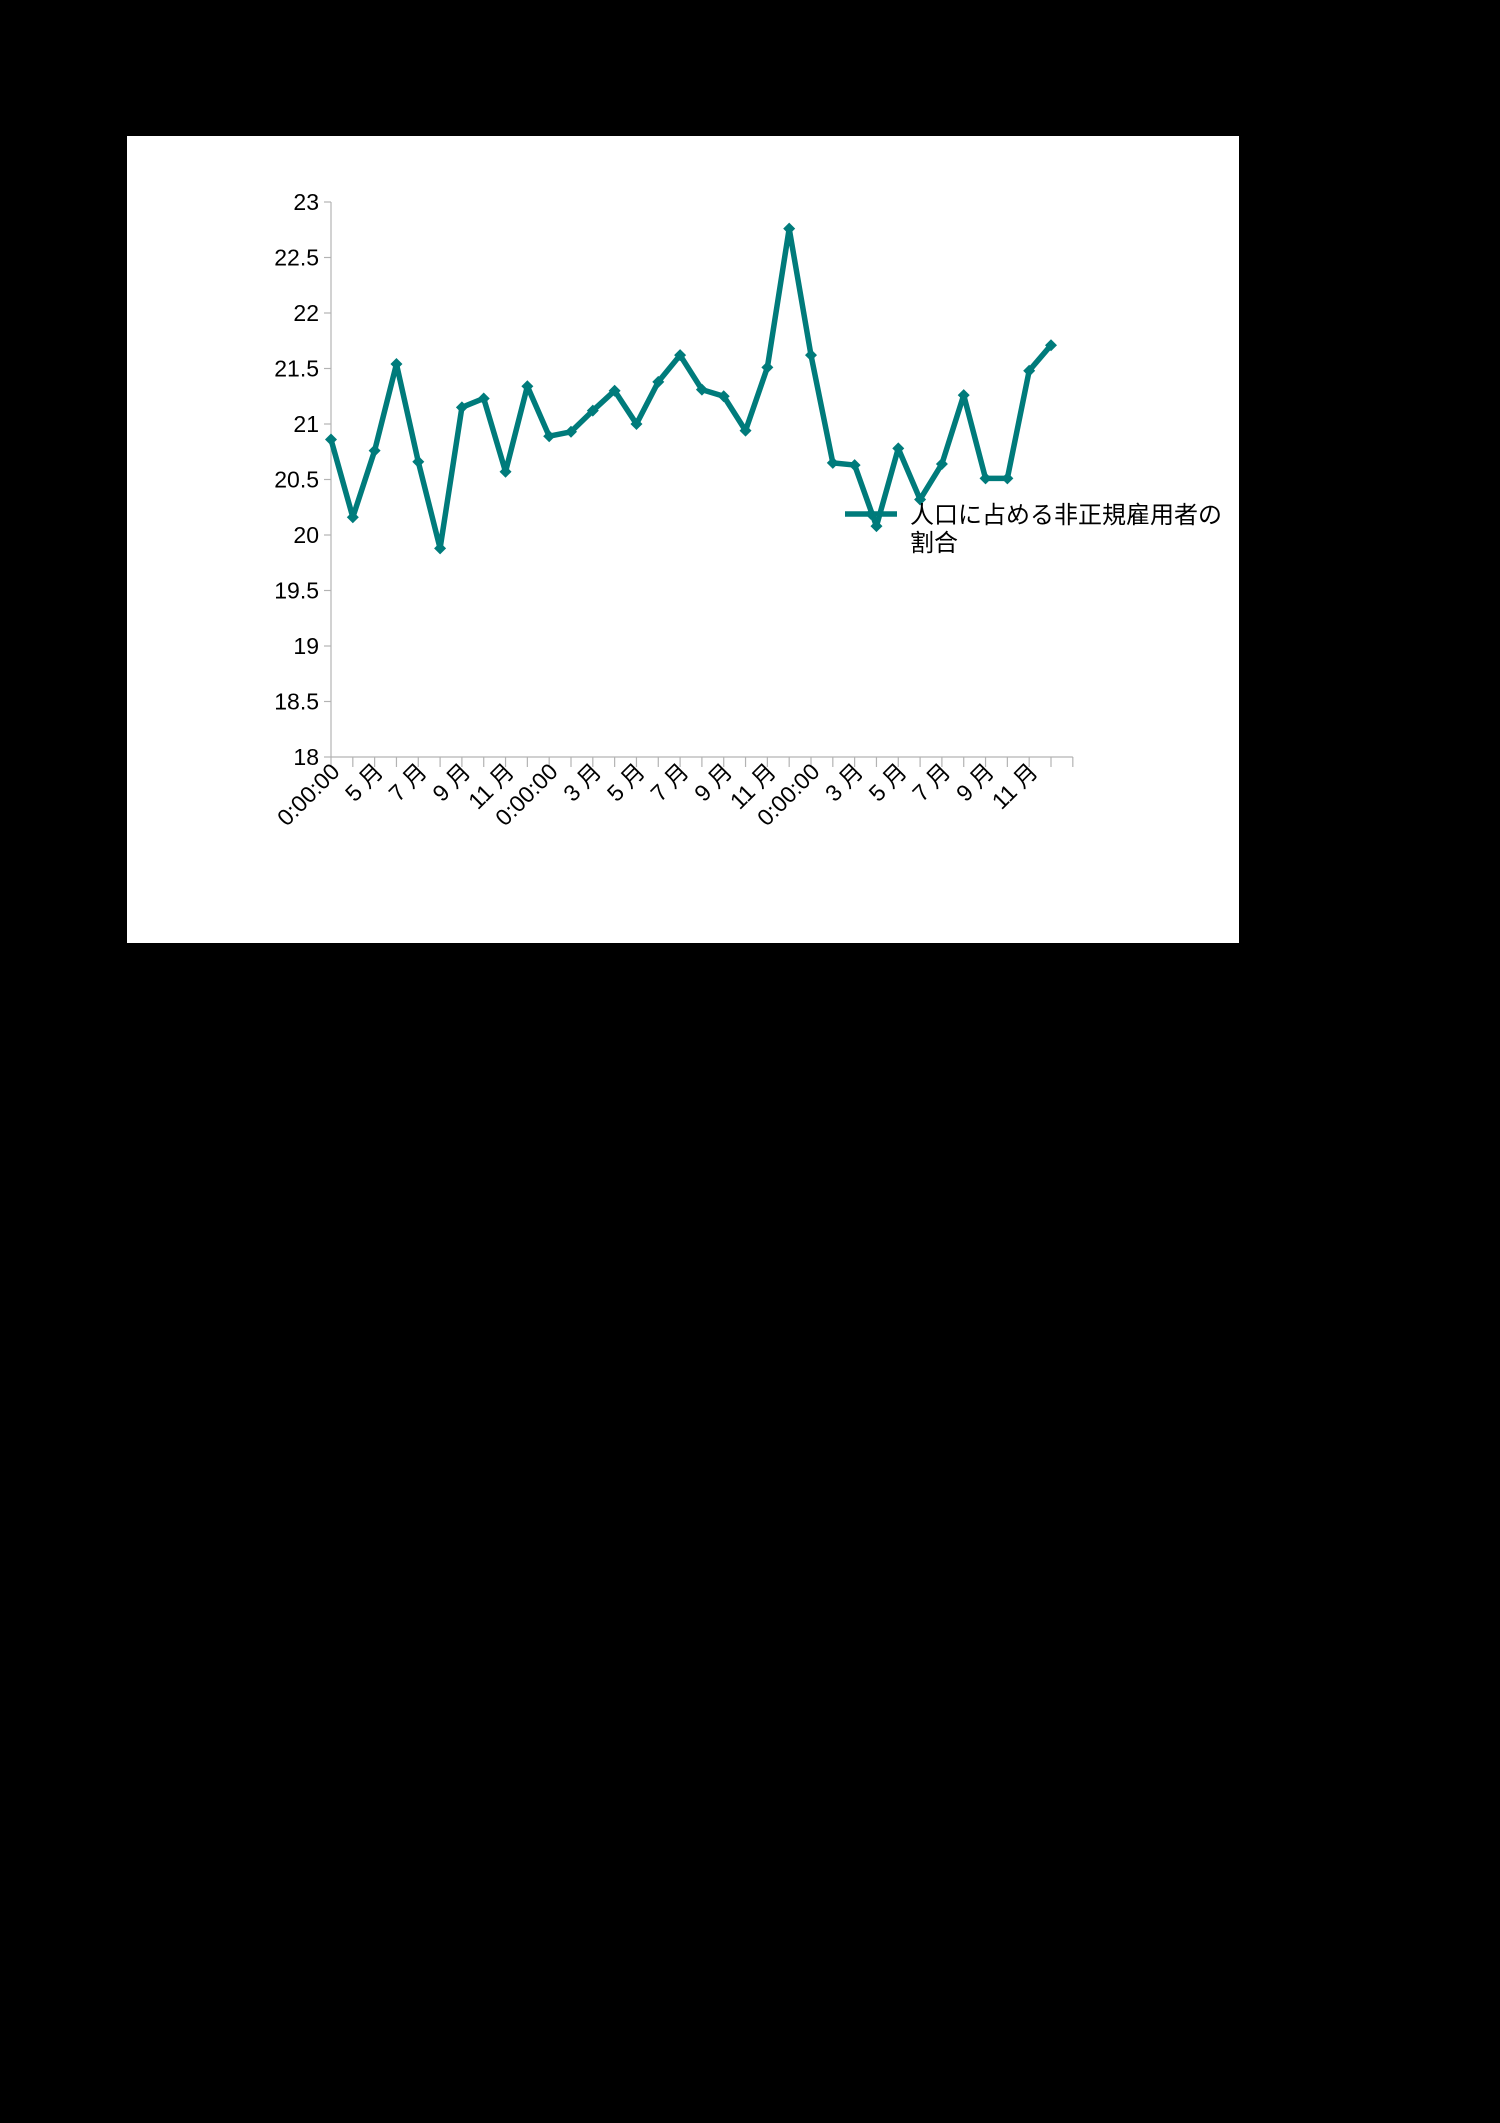 The image size is (1500, 2123). I want to click on y-tick-label: 22, so click(306, 313).